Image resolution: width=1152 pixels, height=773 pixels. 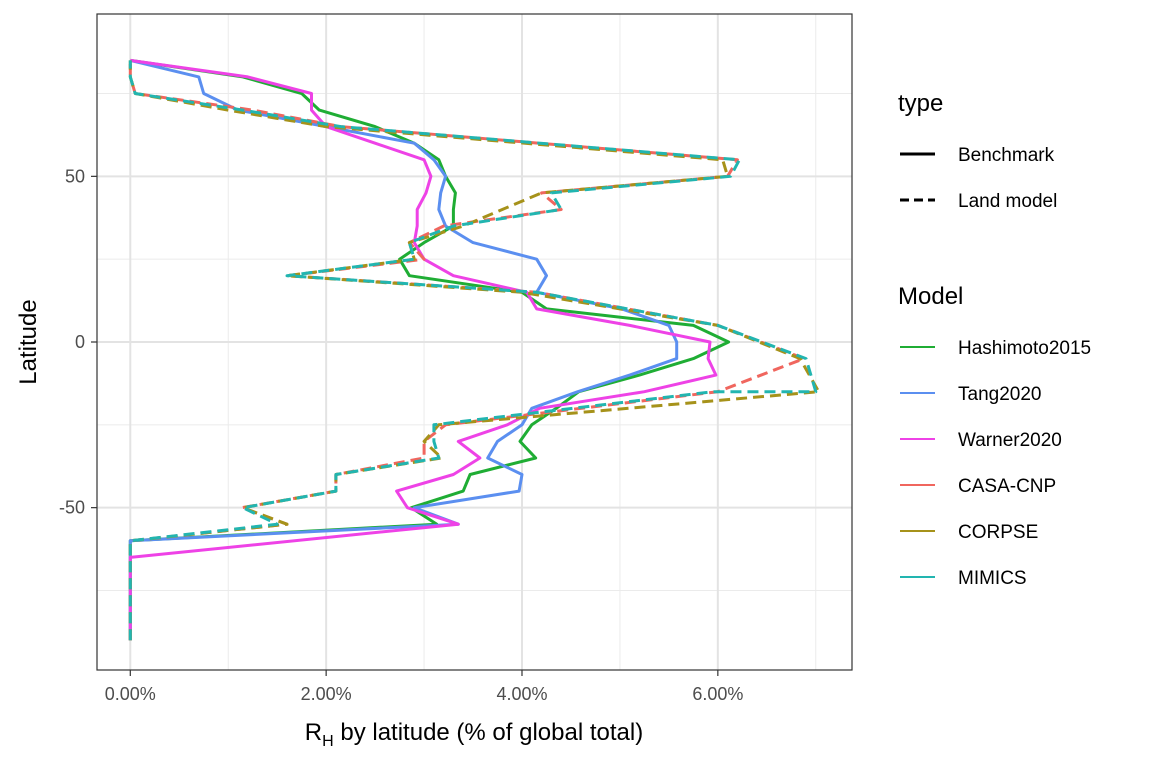 I want to click on legend-type-title: type, so click(x=920, y=103).